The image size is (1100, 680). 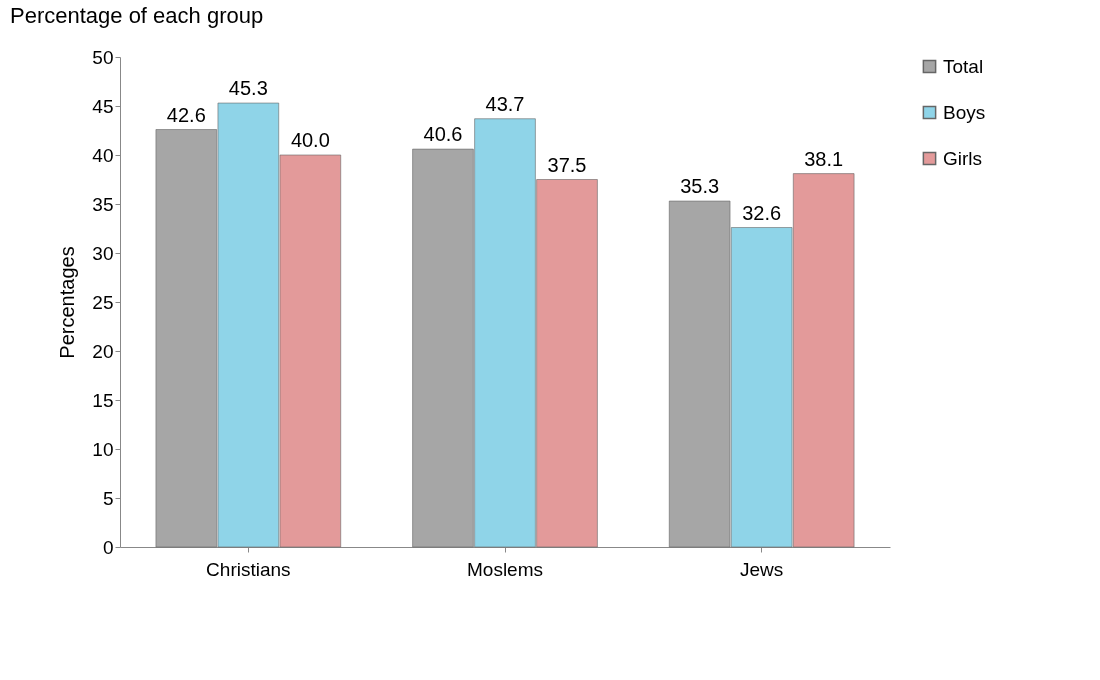 What do you see at coordinates (186, 114) in the screenshot?
I see `data-label: 42.6` at bounding box center [186, 114].